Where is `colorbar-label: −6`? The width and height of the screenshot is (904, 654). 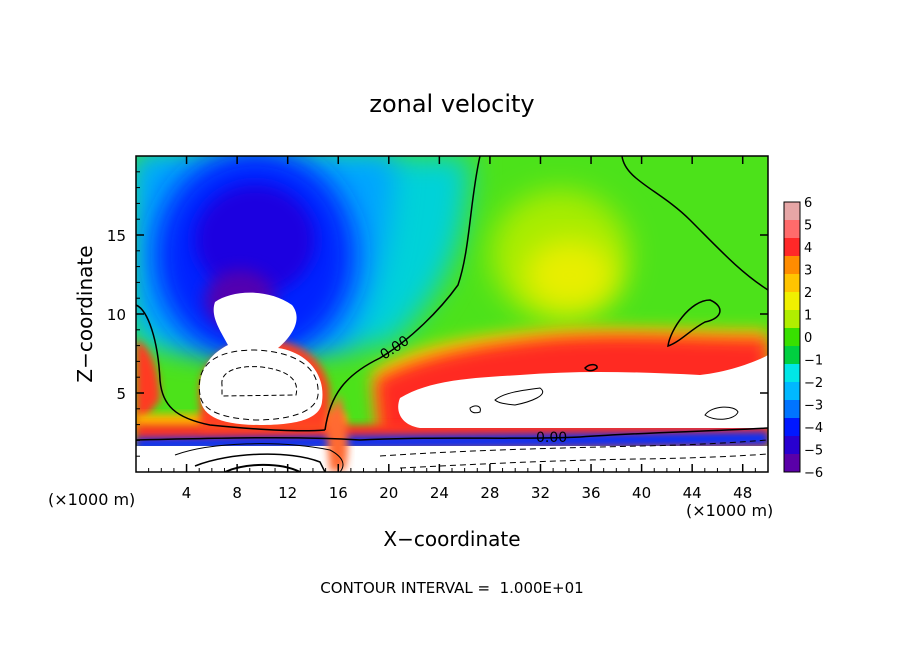 colorbar-label: −6 is located at coordinates (813, 473).